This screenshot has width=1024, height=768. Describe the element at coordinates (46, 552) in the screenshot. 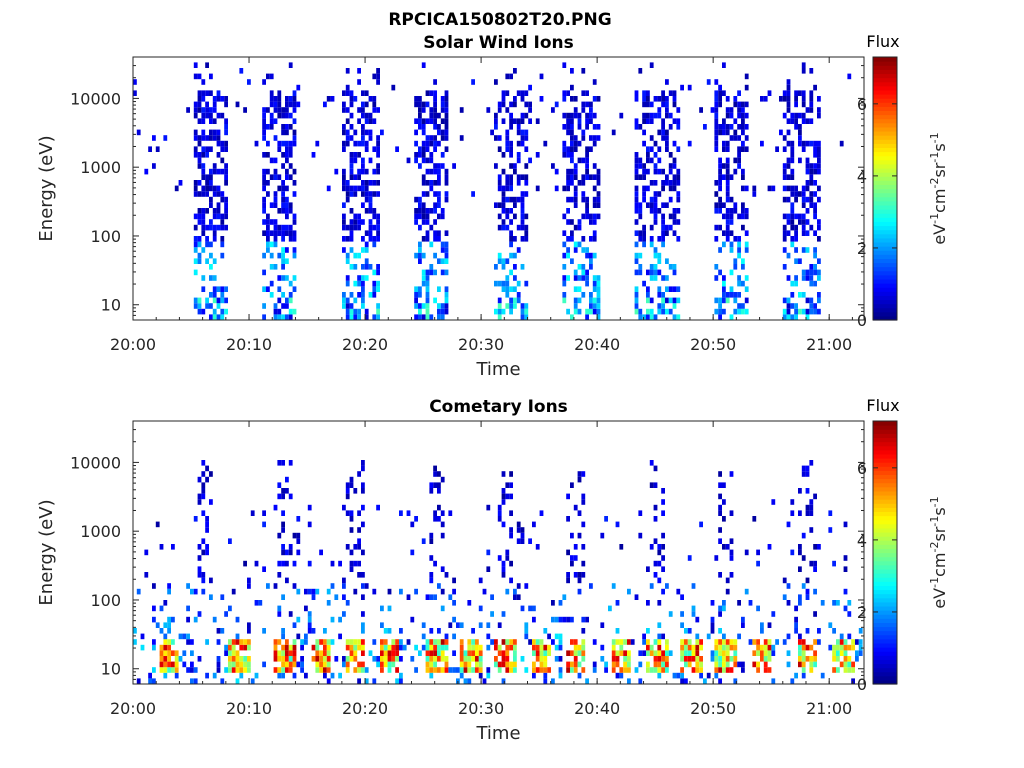

I see `y-axis-label: Energy (eV)` at that location.